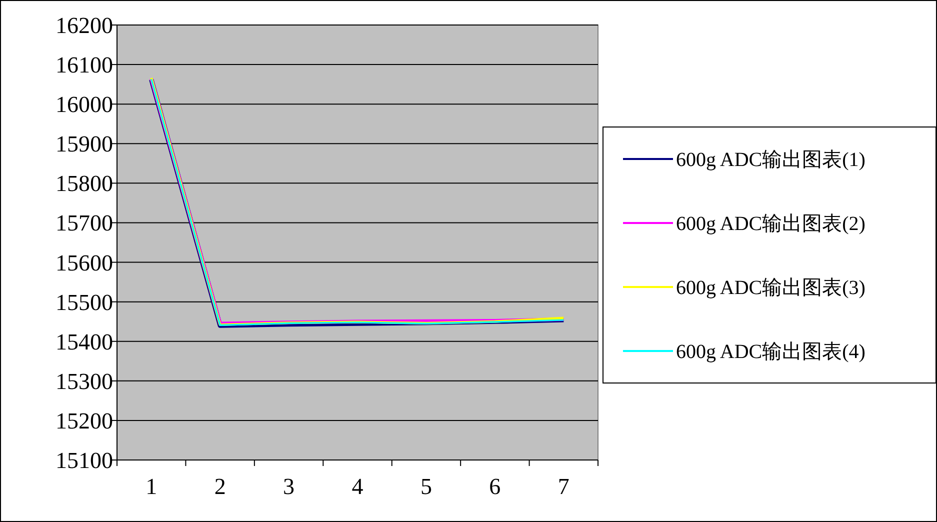 This screenshot has width=937, height=522. I want to click on y-tick-label: 16000, so click(84, 105).